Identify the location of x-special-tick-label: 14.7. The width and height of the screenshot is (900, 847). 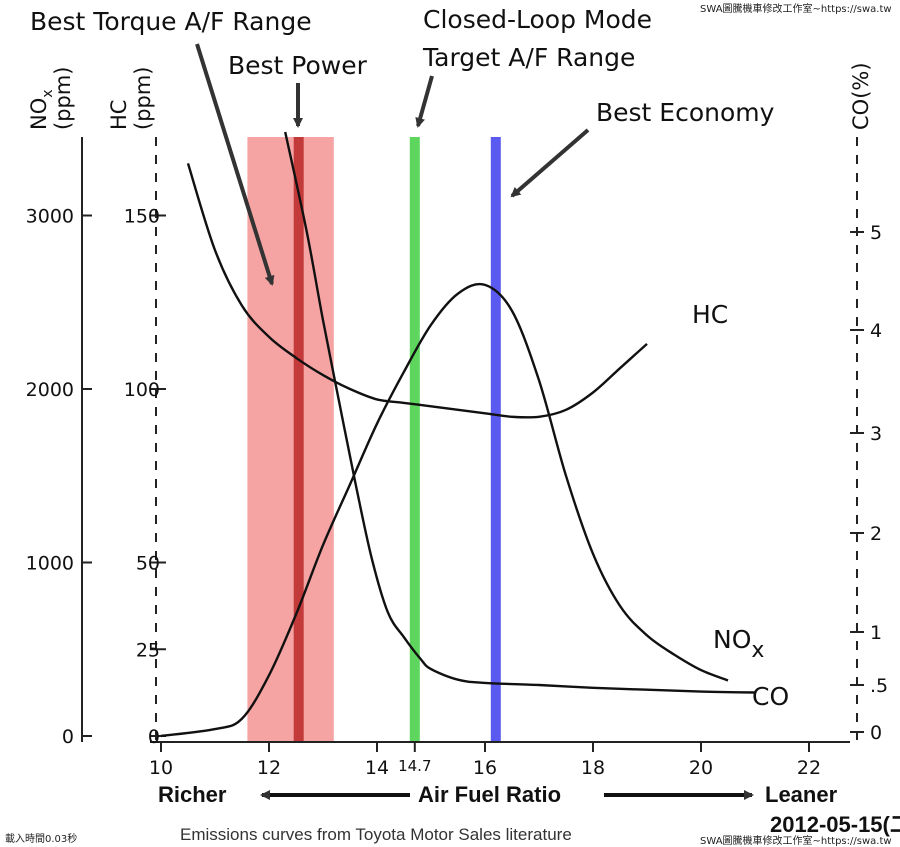
(414, 766).